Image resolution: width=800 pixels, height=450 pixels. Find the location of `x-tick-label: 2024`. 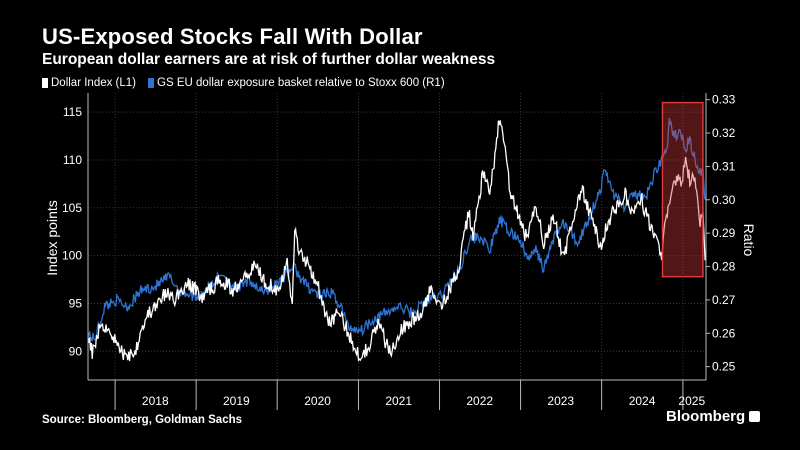

x-tick-label: 2024 is located at coordinates (642, 401).